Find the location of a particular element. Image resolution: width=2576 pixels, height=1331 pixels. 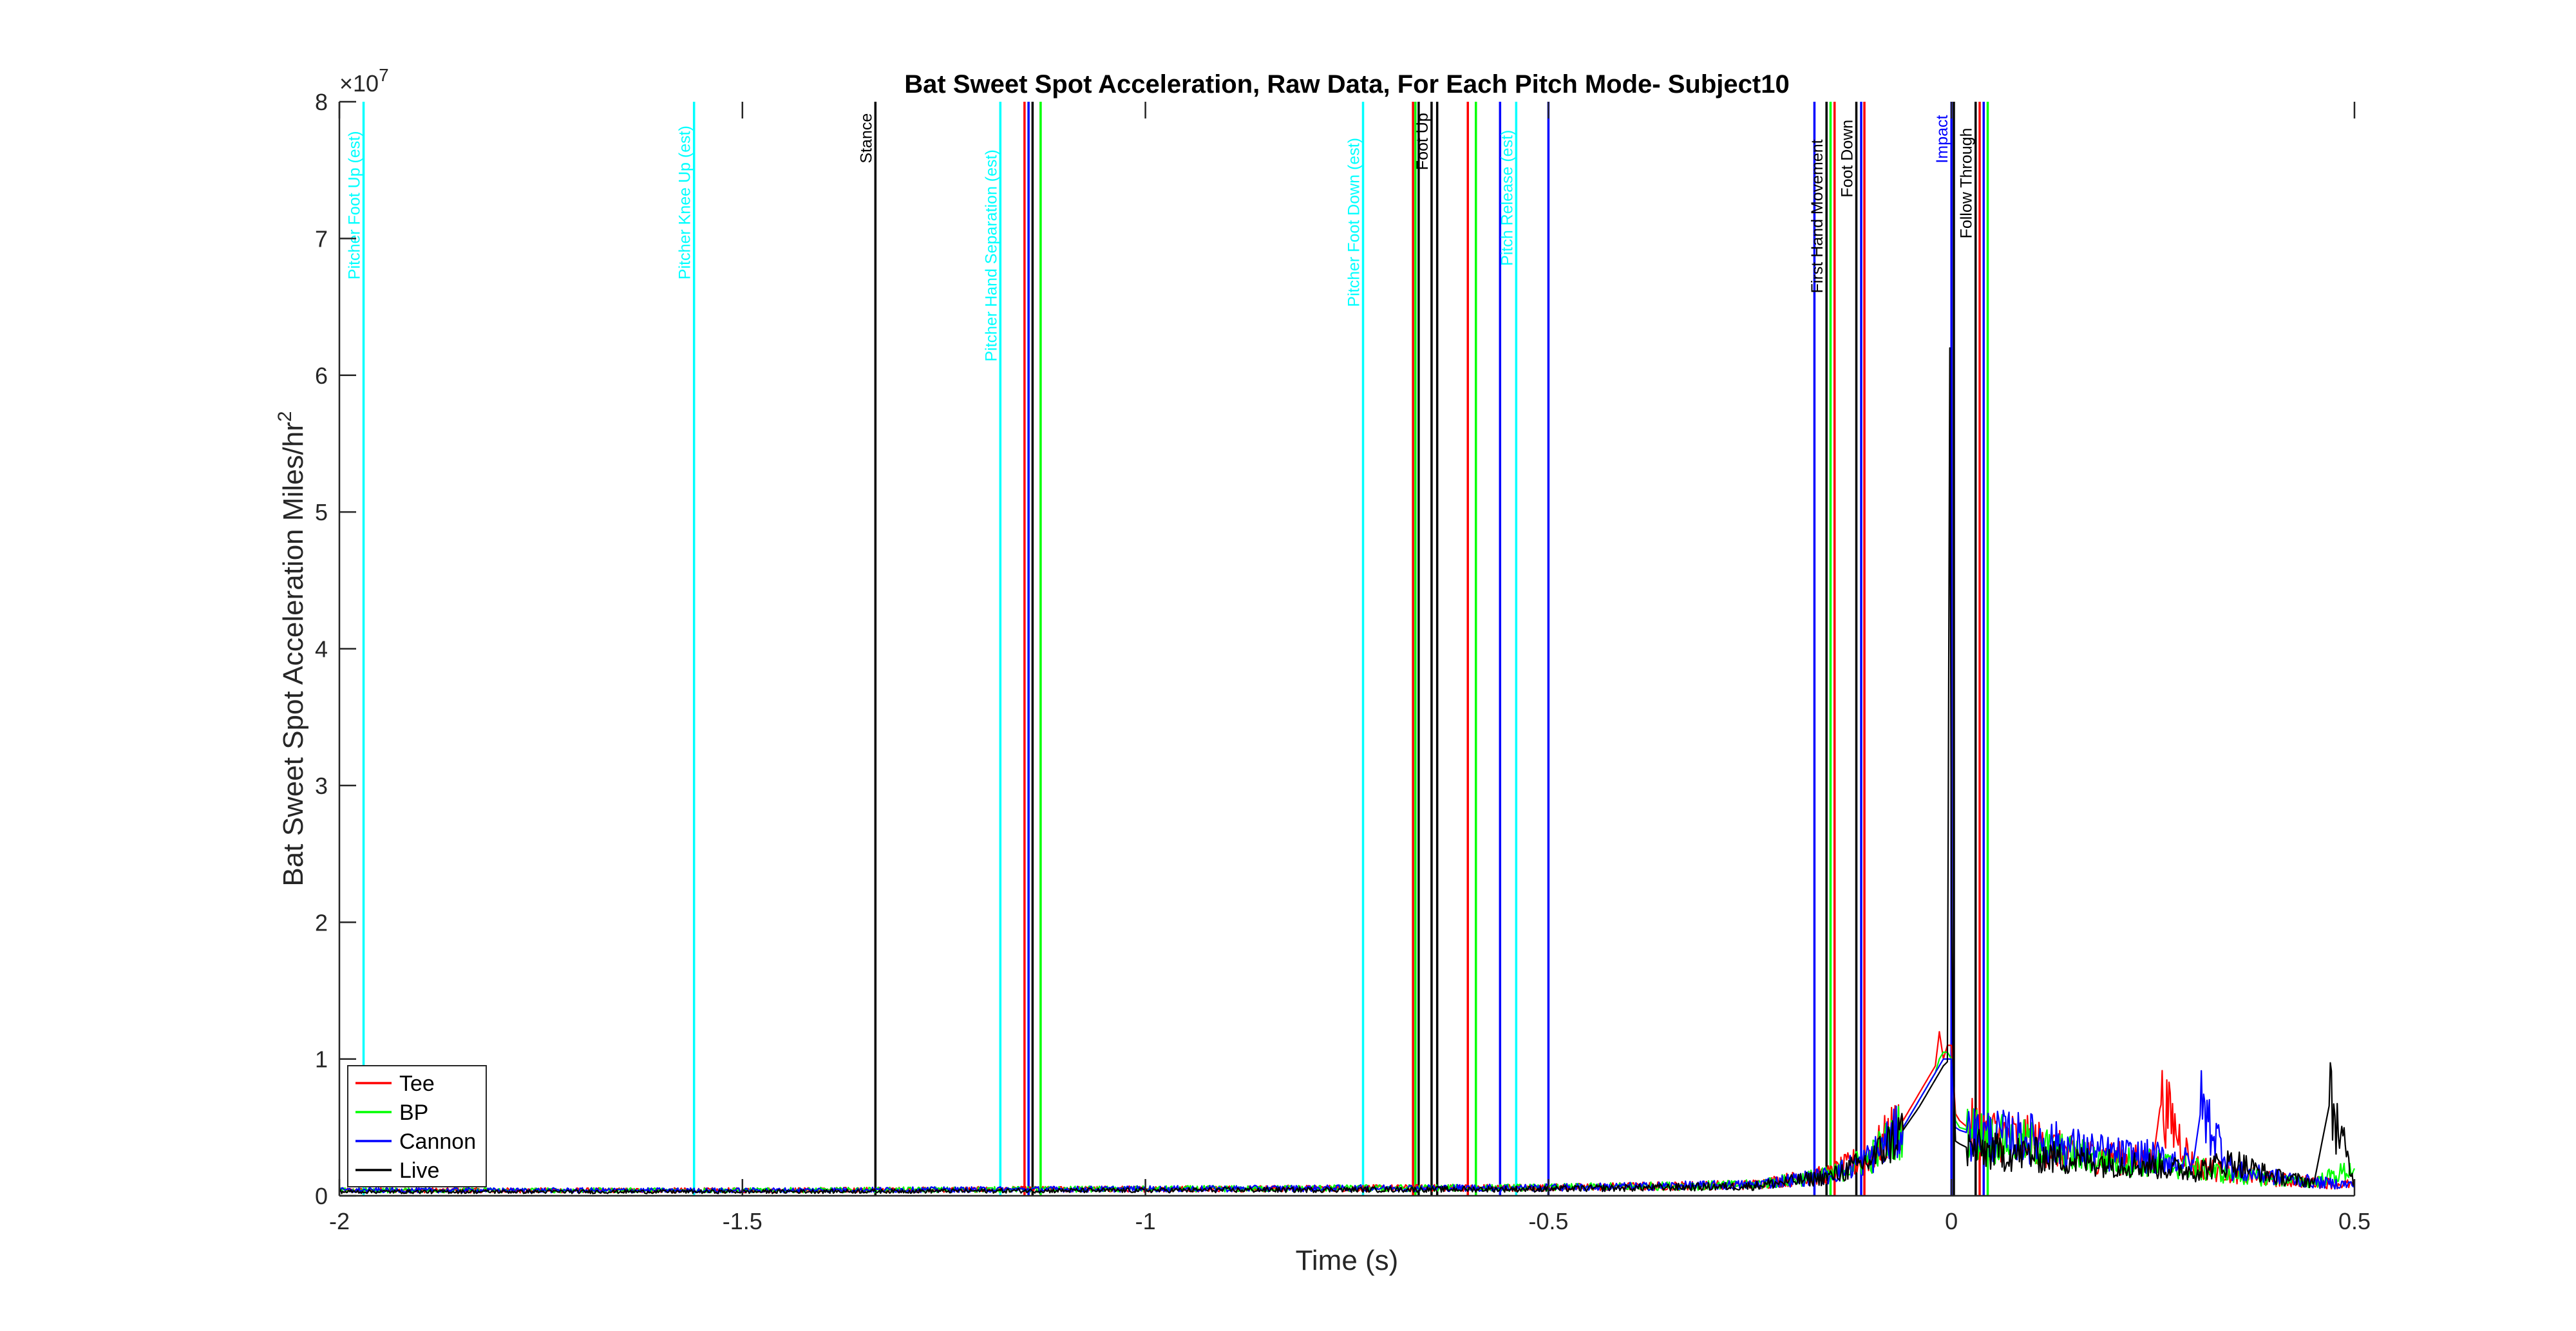

legend-label: BP is located at coordinates (414, 1112).